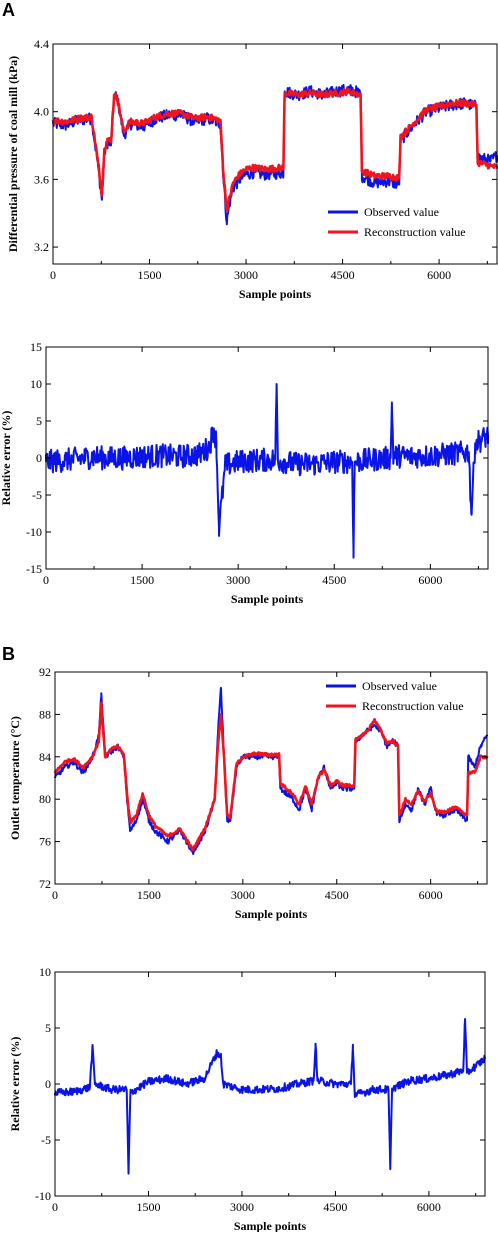 Image resolution: width=498 pixels, height=1237 pixels. Describe the element at coordinates (41, 179) in the screenshot. I see `y-tick-label: 3.6` at that location.